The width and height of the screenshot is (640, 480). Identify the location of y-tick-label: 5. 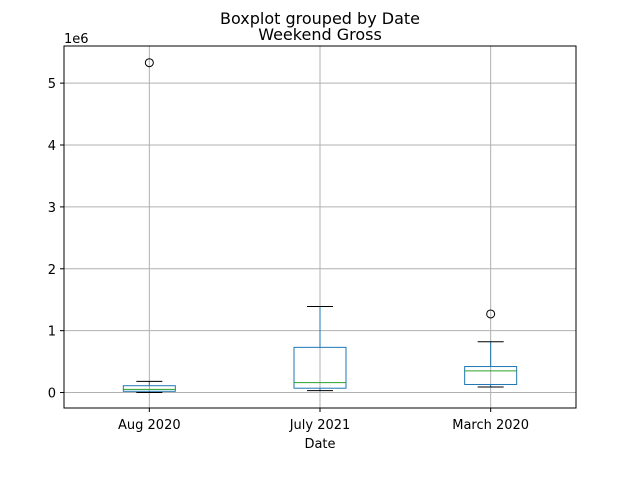
(52, 84).